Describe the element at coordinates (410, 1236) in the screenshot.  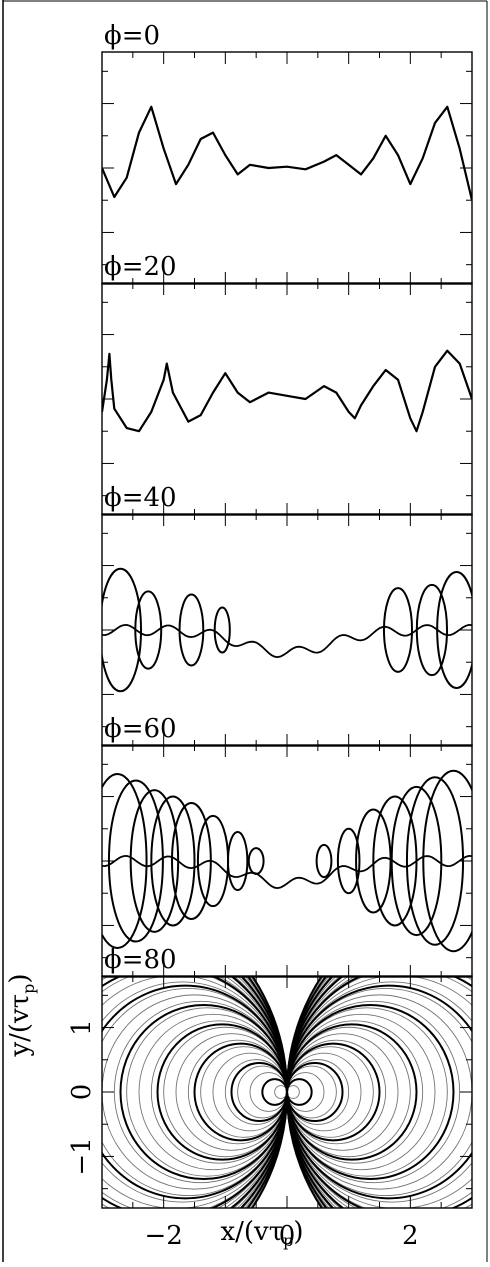
I see `x-tick-label: 2` at that location.